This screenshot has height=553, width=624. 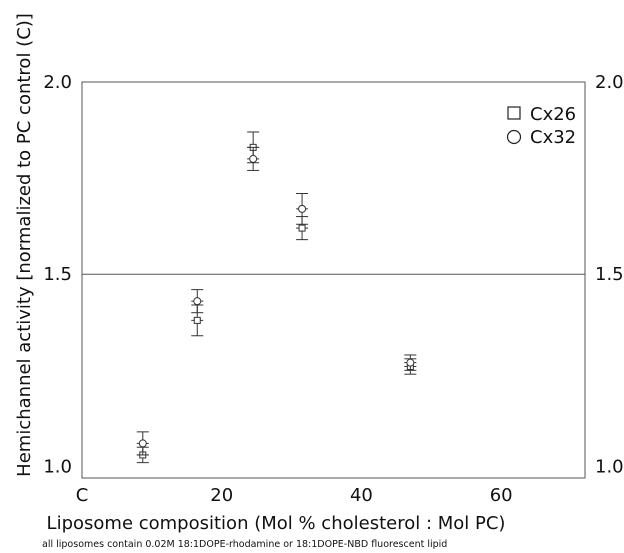 I want to click on y-tick-label-left: 2.0, so click(x=57, y=82).